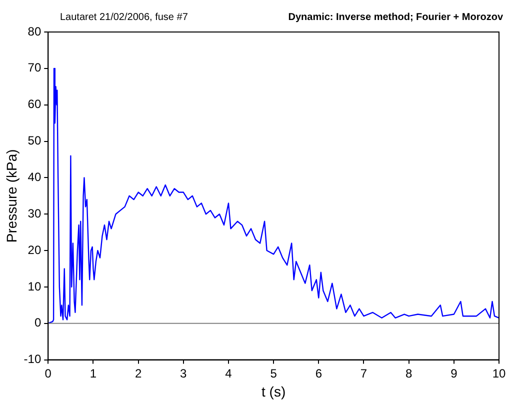 This screenshot has height=401, width=513. Describe the element at coordinates (274, 373) in the screenshot. I see `x-tick-label: 5` at that location.